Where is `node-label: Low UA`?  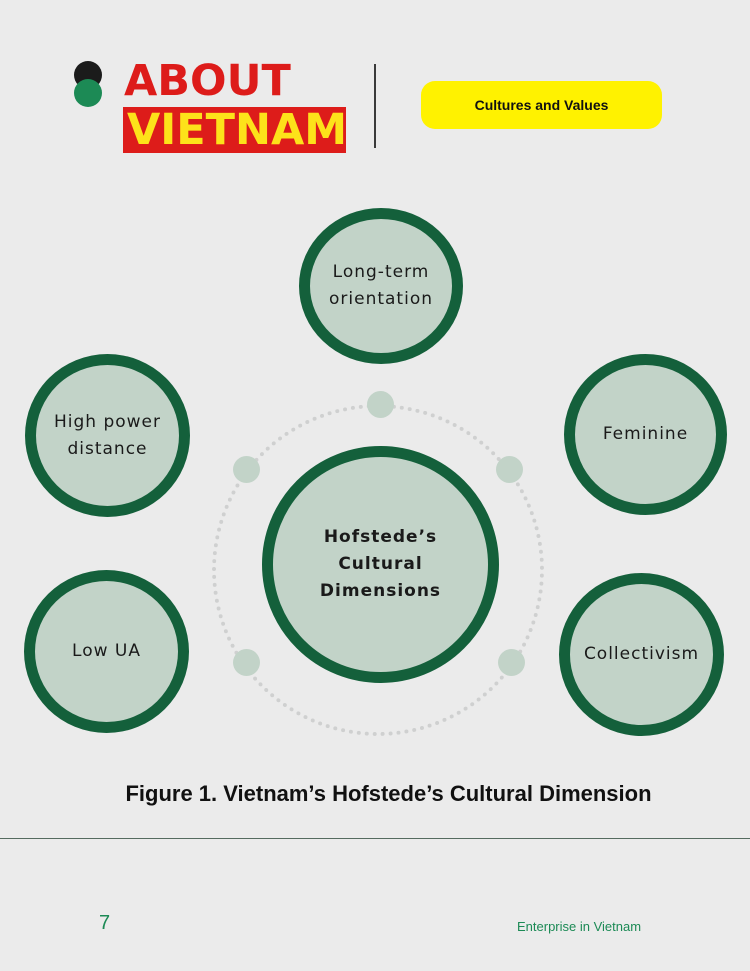
node-label: Low UA is located at coordinates (106, 651).